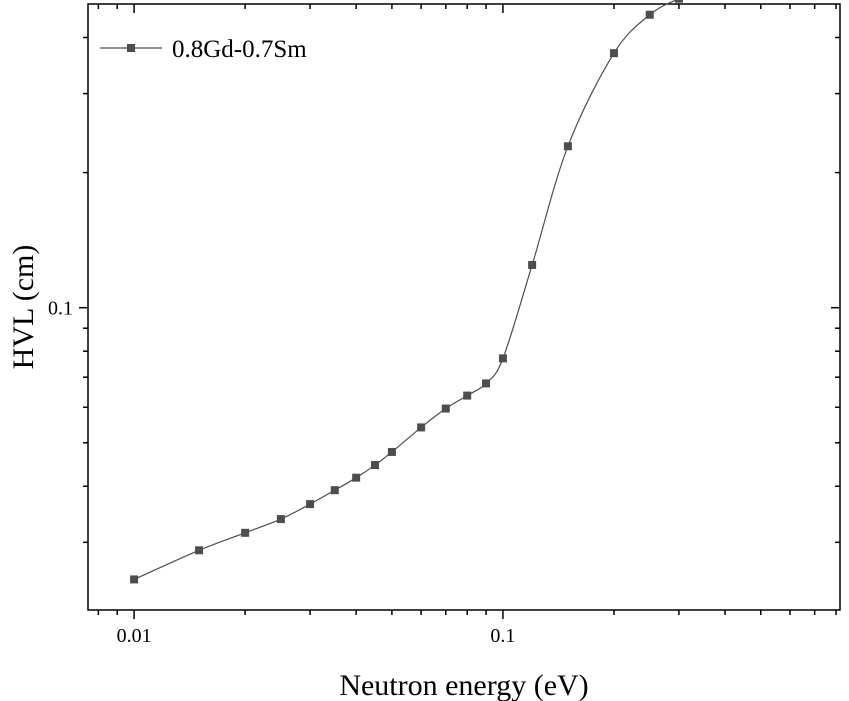  What do you see at coordinates (131, 48) in the screenshot?
I see `legend-marker` at bounding box center [131, 48].